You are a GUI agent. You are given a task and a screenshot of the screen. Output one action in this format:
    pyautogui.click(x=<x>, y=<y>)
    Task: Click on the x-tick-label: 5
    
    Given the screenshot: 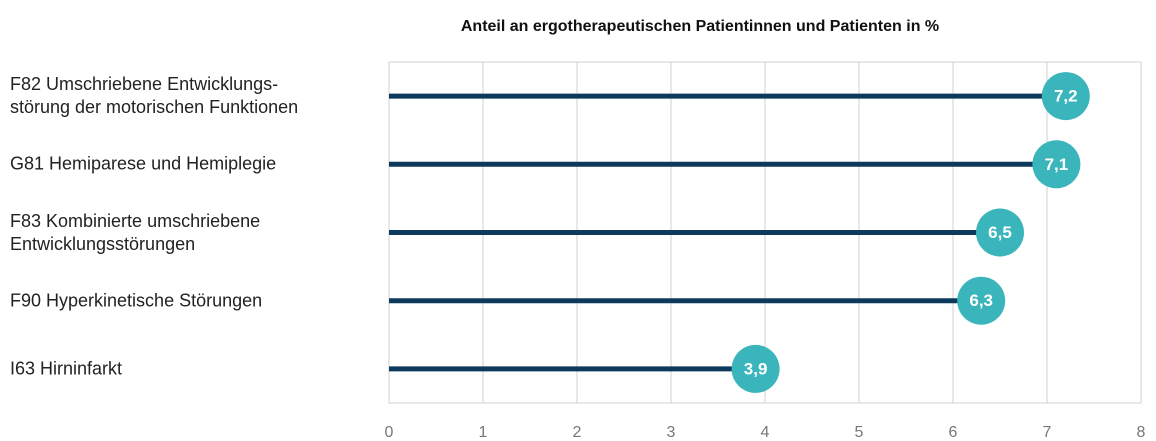 What is the action you would take?
    pyautogui.click(x=859, y=432)
    